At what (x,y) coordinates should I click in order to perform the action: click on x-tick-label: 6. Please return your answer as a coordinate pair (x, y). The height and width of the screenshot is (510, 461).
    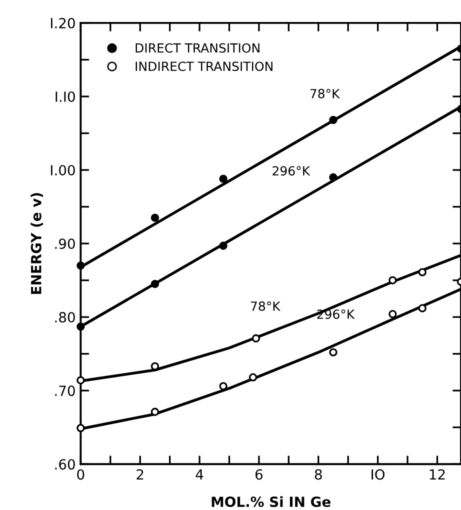
    Looking at the image, I should click on (259, 474).